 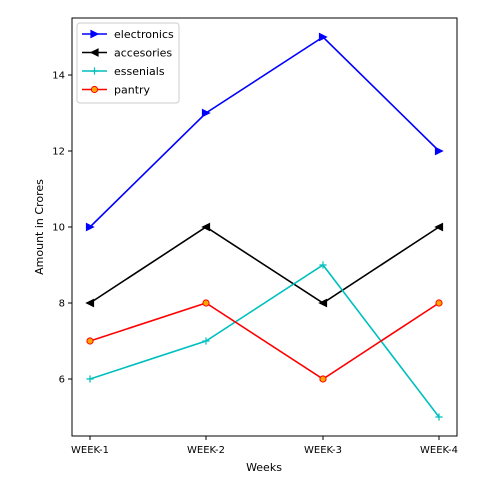 What do you see at coordinates (143, 53) in the screenshot?
I see `legend-label: accesories` at bounding box center [143, 53].